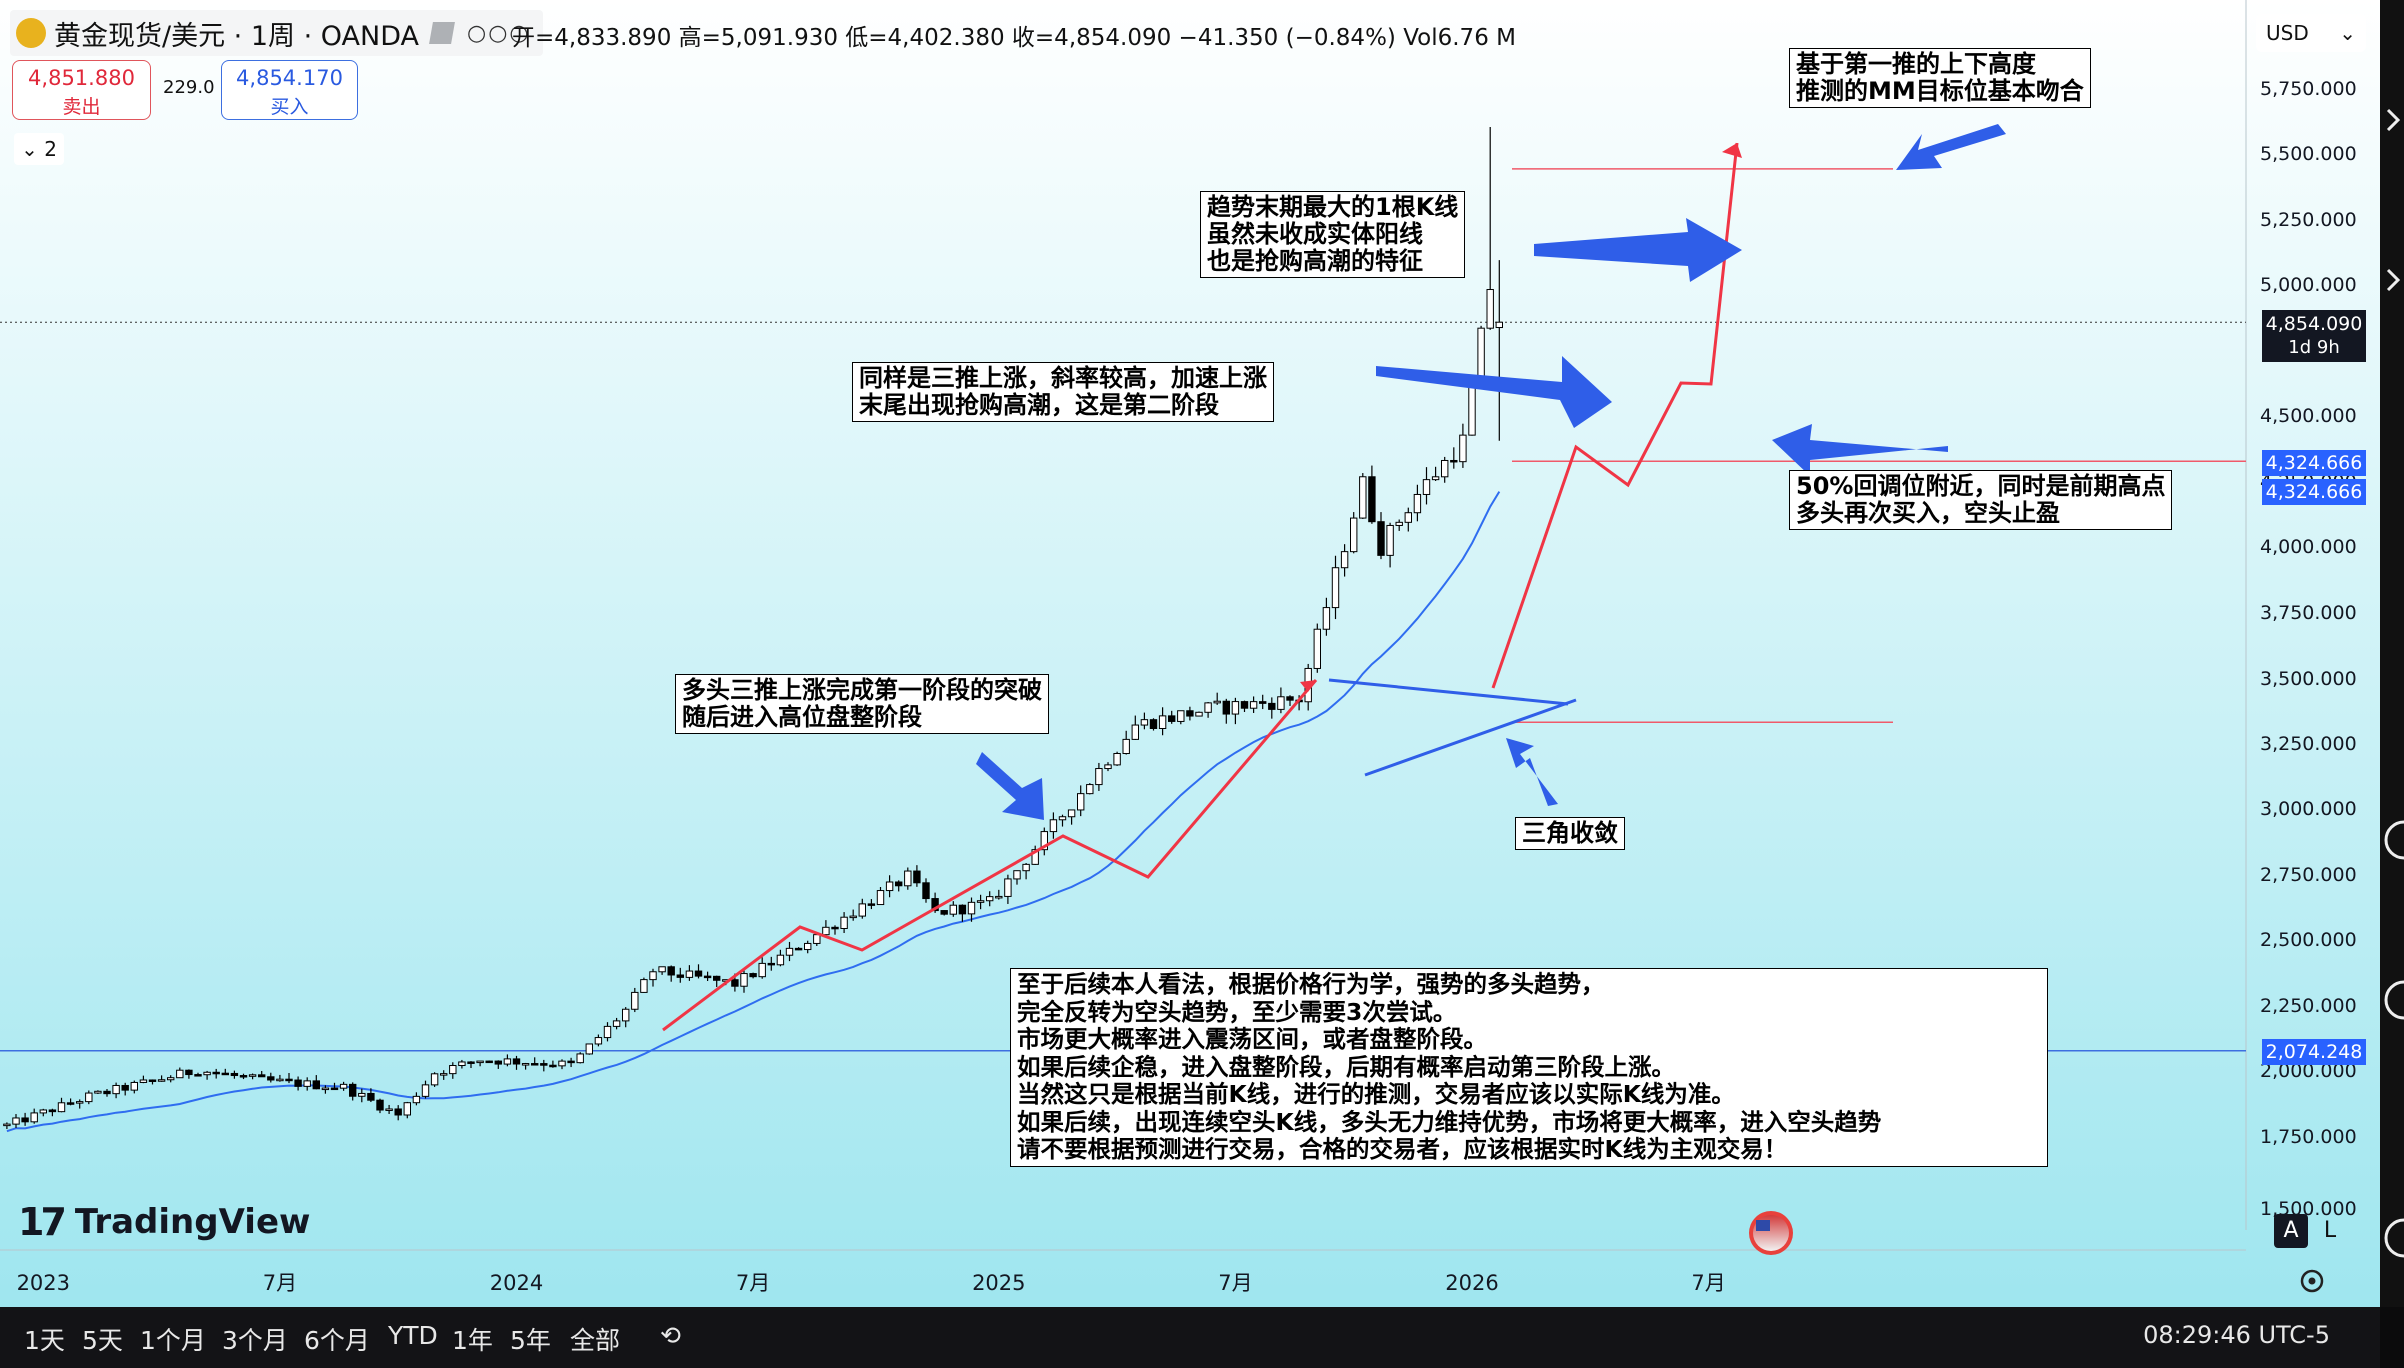  Describe the element at coordinates (2312, 1281) in the screenshot. I see `settings-gear-icon` at that location.